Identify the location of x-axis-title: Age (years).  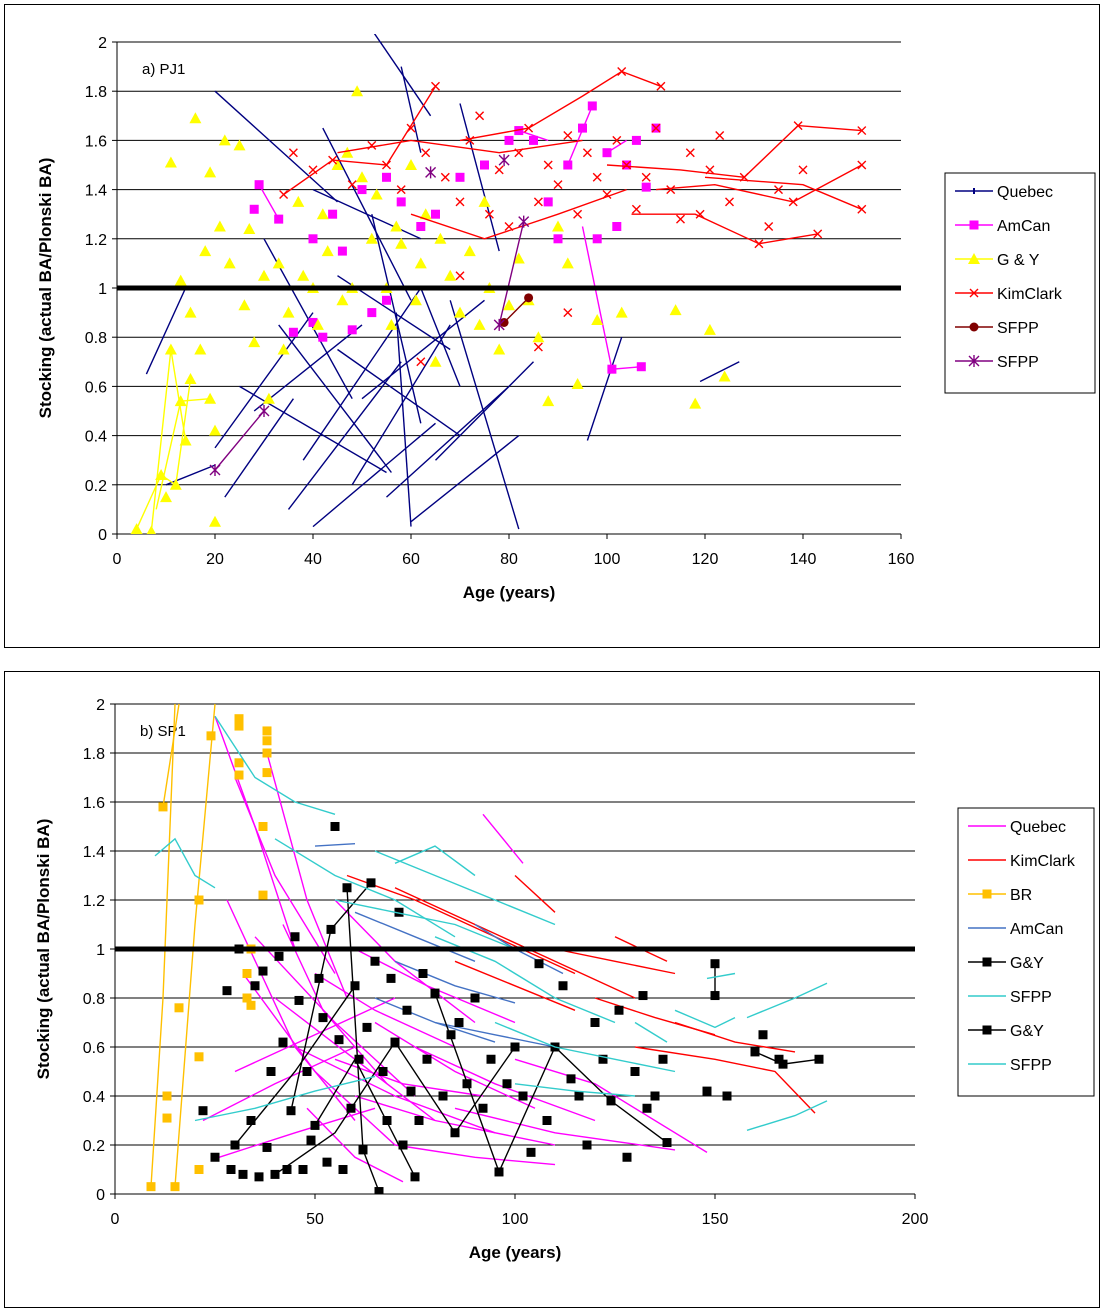
(509, 592).